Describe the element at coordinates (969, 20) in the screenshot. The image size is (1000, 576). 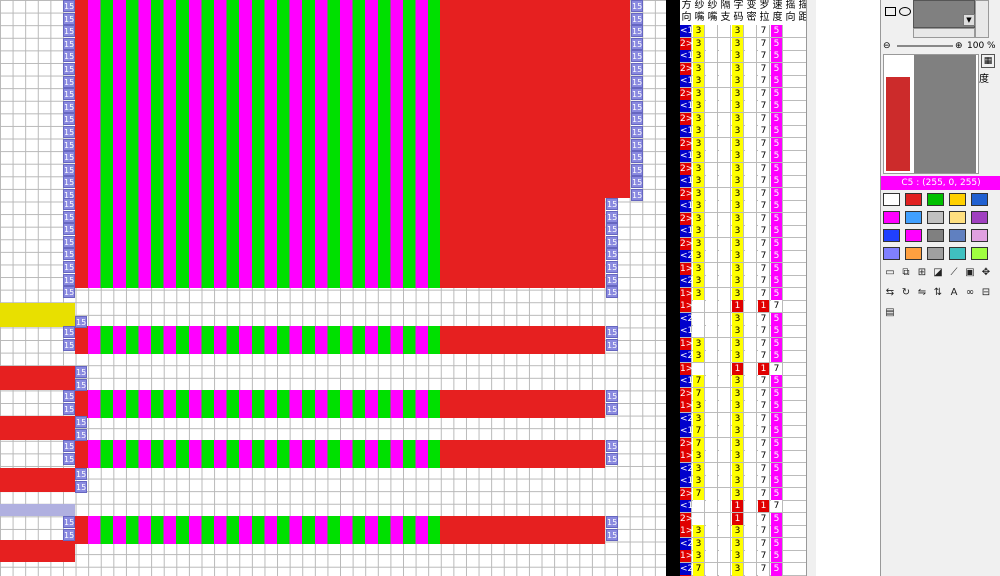
I see `navigator-dropdown: ▼` at that location.